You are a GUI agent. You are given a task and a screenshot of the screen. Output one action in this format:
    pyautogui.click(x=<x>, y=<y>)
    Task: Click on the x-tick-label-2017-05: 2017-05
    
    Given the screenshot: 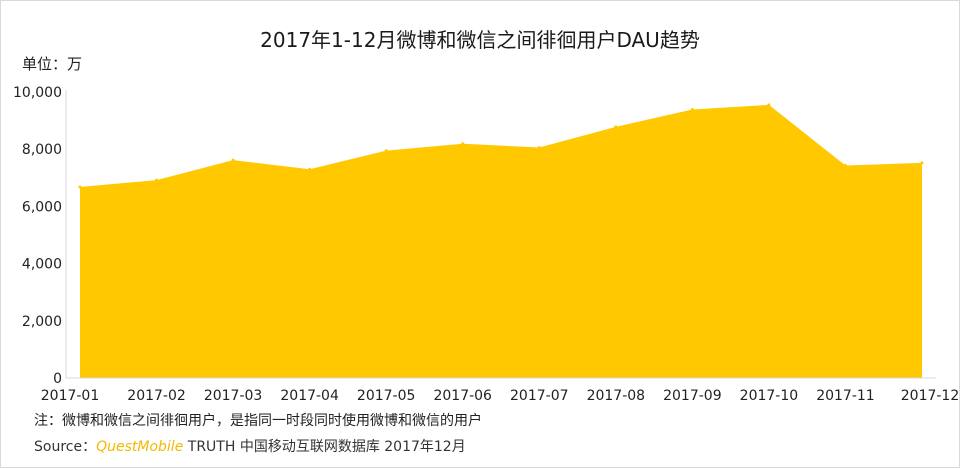 What is the action you would take?
    pyautogui.click(x=386, y=396)
    